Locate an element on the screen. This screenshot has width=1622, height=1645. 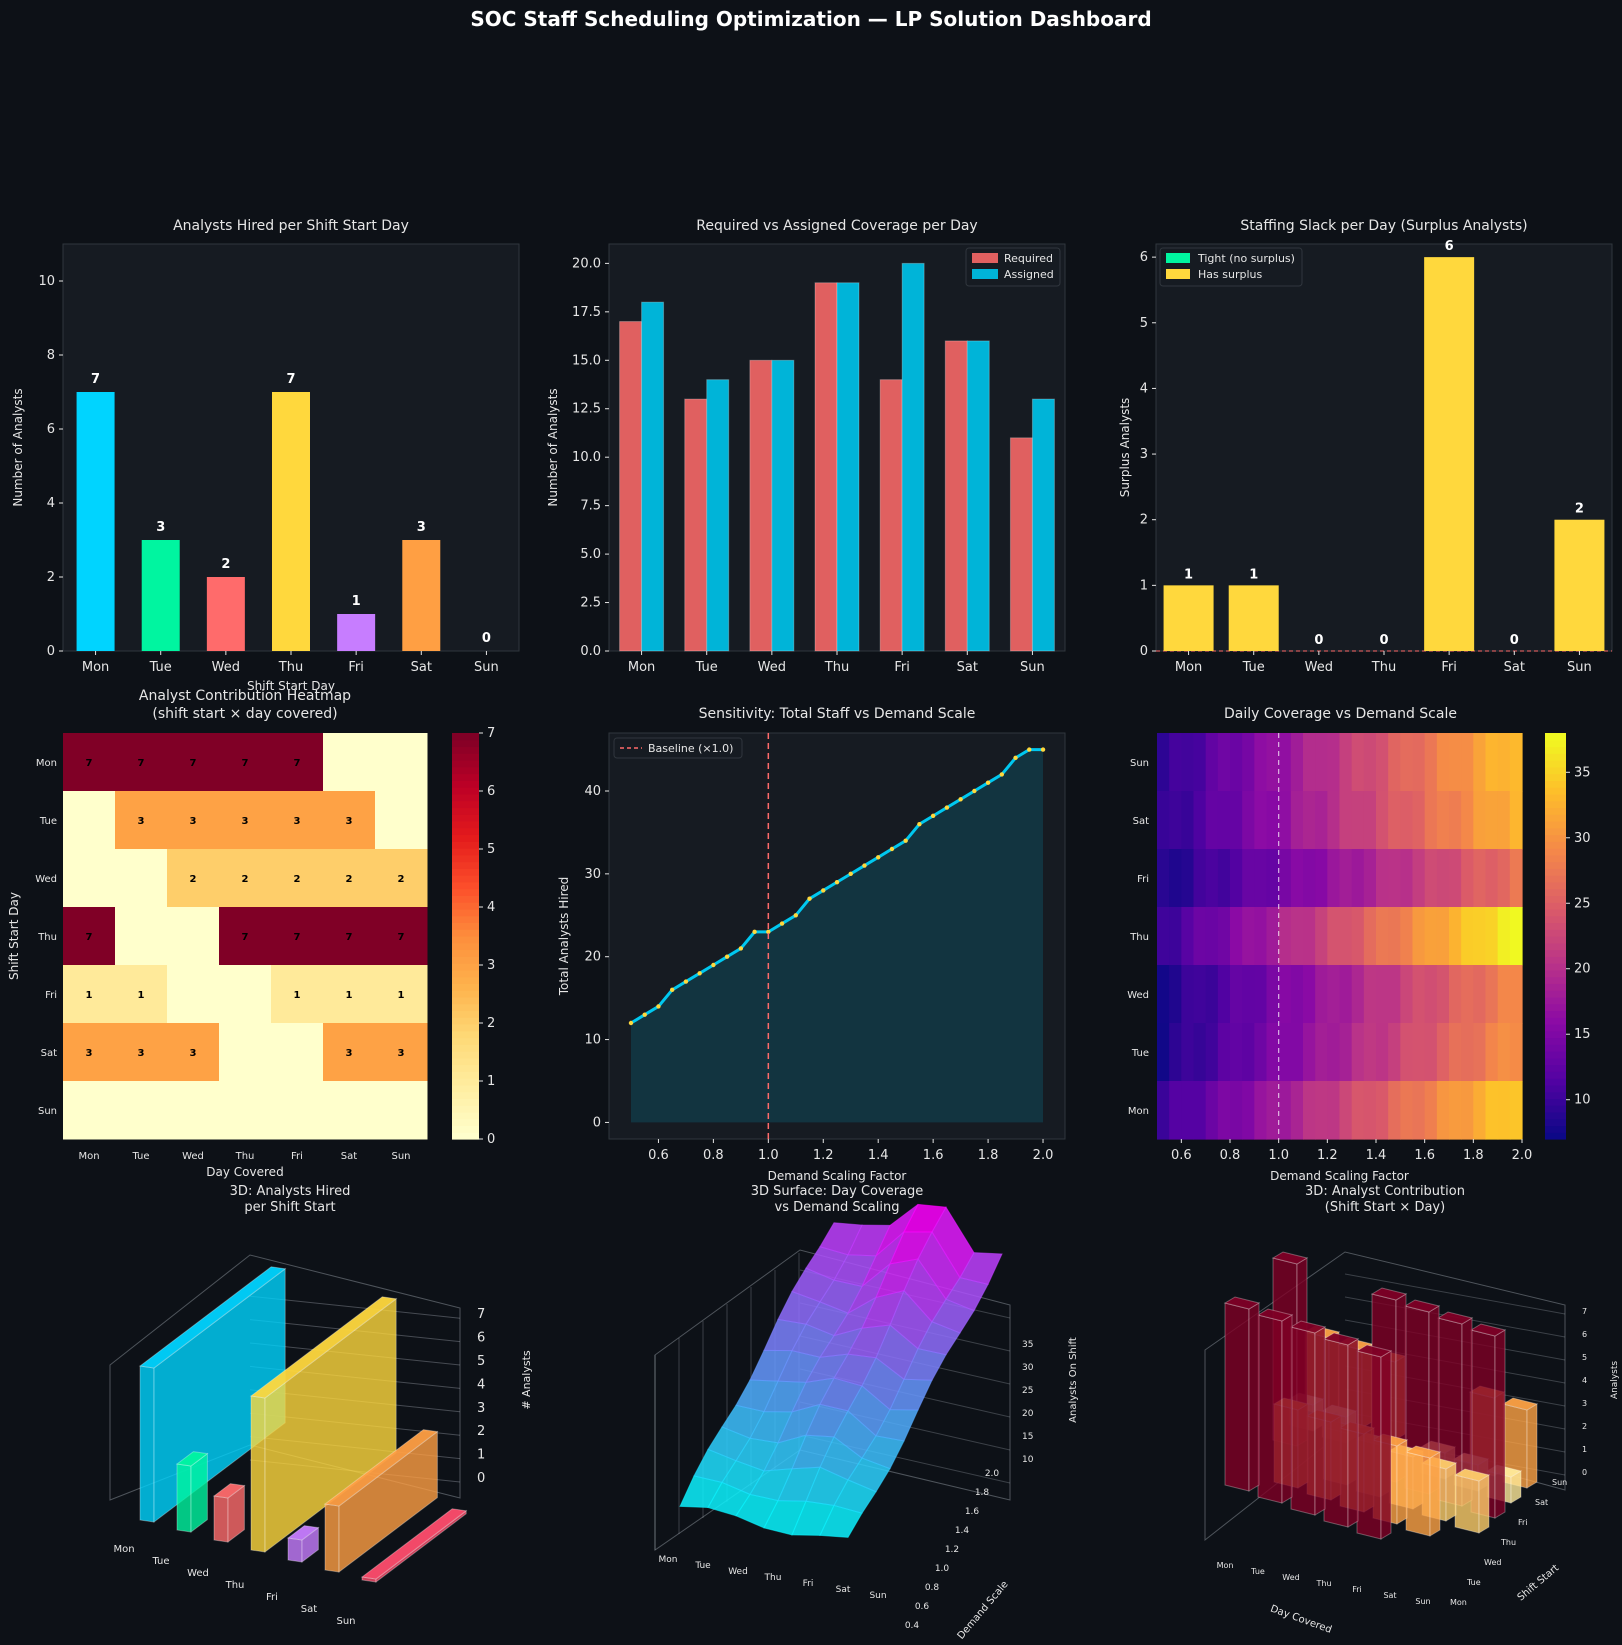
bars3d-bar-front is located at coordinates (147, 1444).